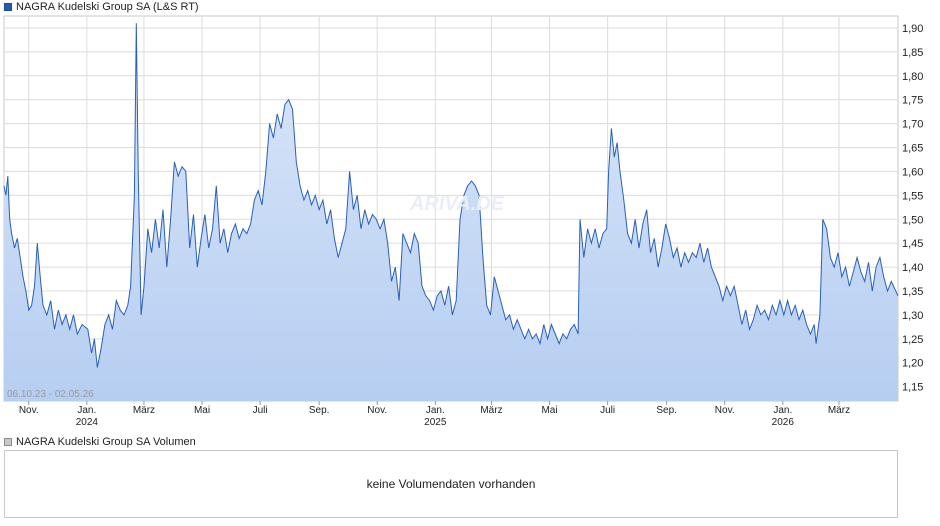 The width and height of the screenshot is (940, 526). I want to click on volume-legend: NAGRA Kudelski Group SA Volumen, so click(100, 442).